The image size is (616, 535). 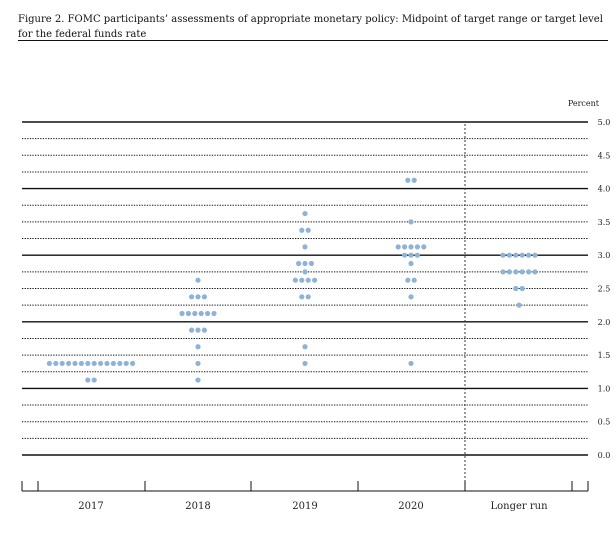 I want to click on x-category-label: 2019, so click(x=304, y=506).